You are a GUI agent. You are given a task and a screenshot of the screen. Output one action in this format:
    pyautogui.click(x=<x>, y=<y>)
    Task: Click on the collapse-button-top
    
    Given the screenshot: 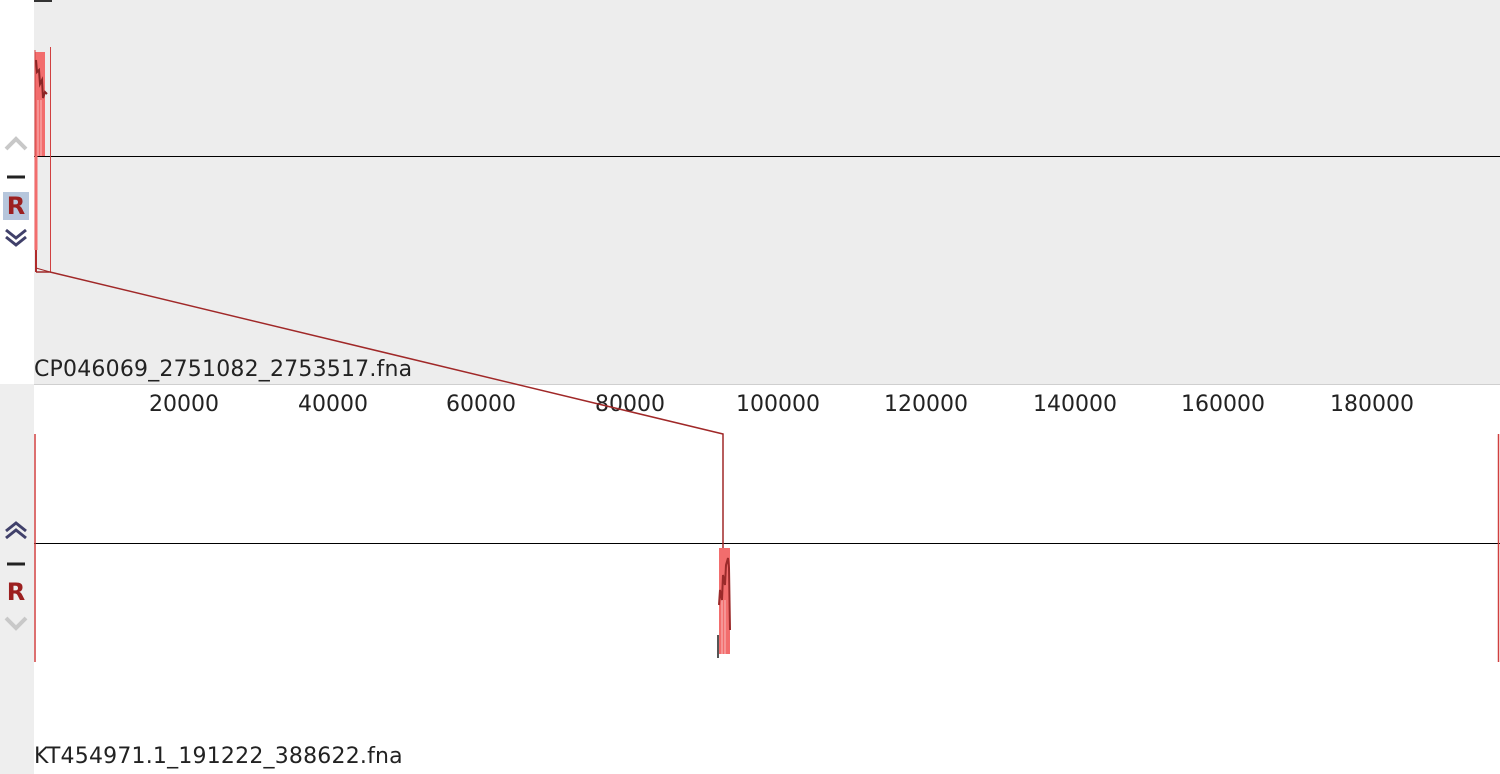 What is the action you would take?
    pyautogui.click(x=16, y=177)
    